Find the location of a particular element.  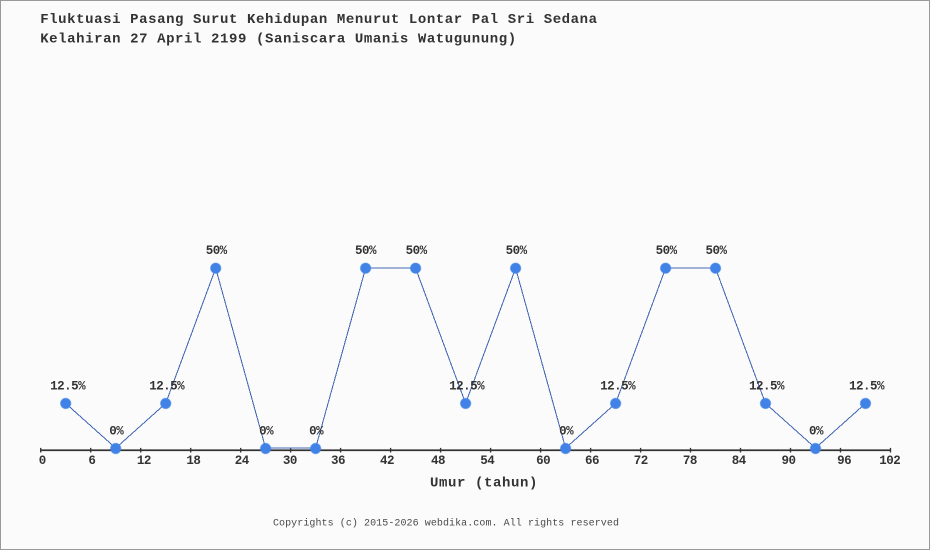

svg-text: 66 is located at coordinates (592, 461).